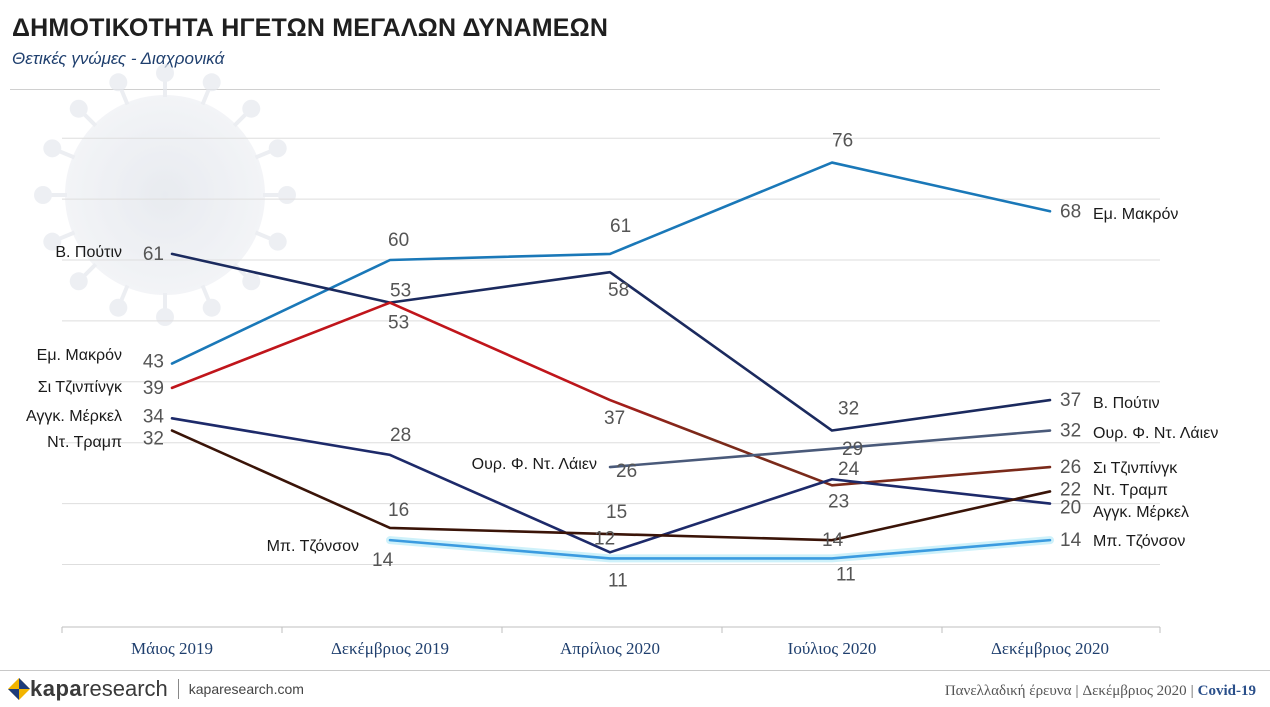 The width and height of the screenshot is (1270, 707). What do you see at coordinates (1141, 512) in the screenshot?
I see `series-name-right: Αγγκ. Μέρκελ` at bounding box center [1141, 512].